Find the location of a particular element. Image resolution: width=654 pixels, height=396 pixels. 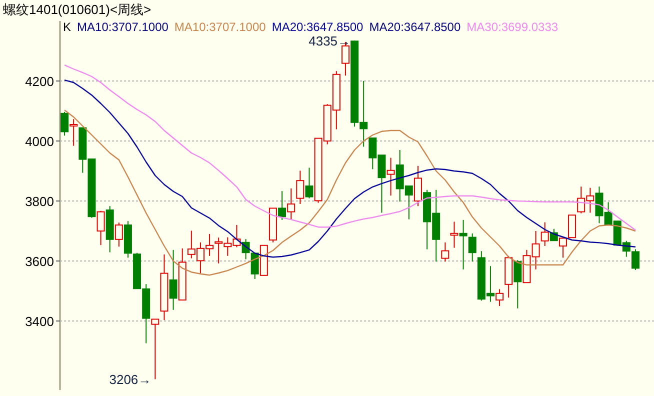

annotation: 3206→ is located at coordinates (130, 380).